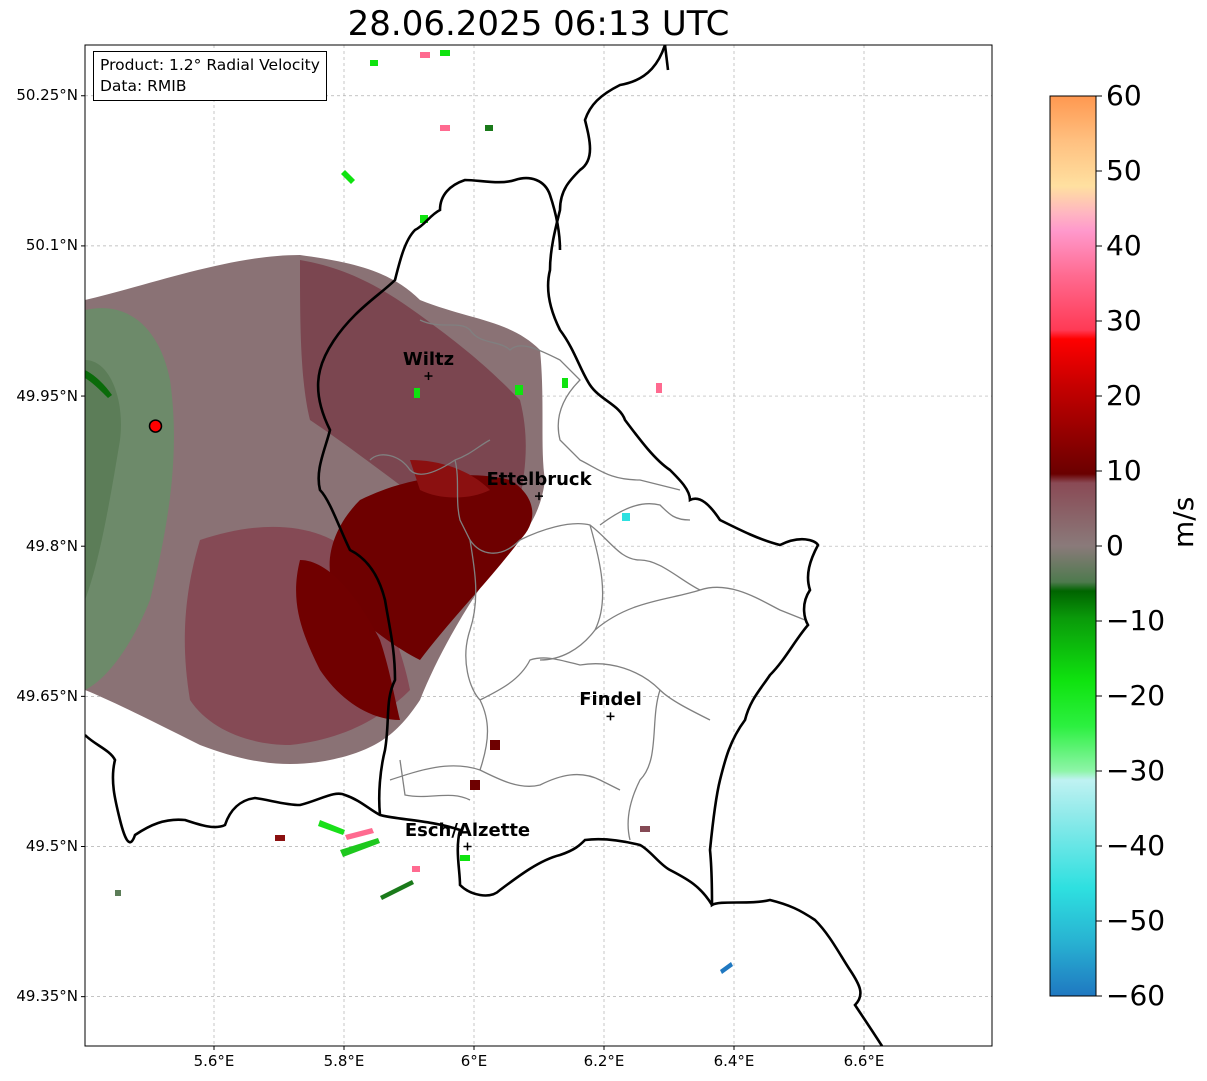 The height and width of the screenshot is (1081, 1207). I want to click on radar-site-marker, so click(155, 426).